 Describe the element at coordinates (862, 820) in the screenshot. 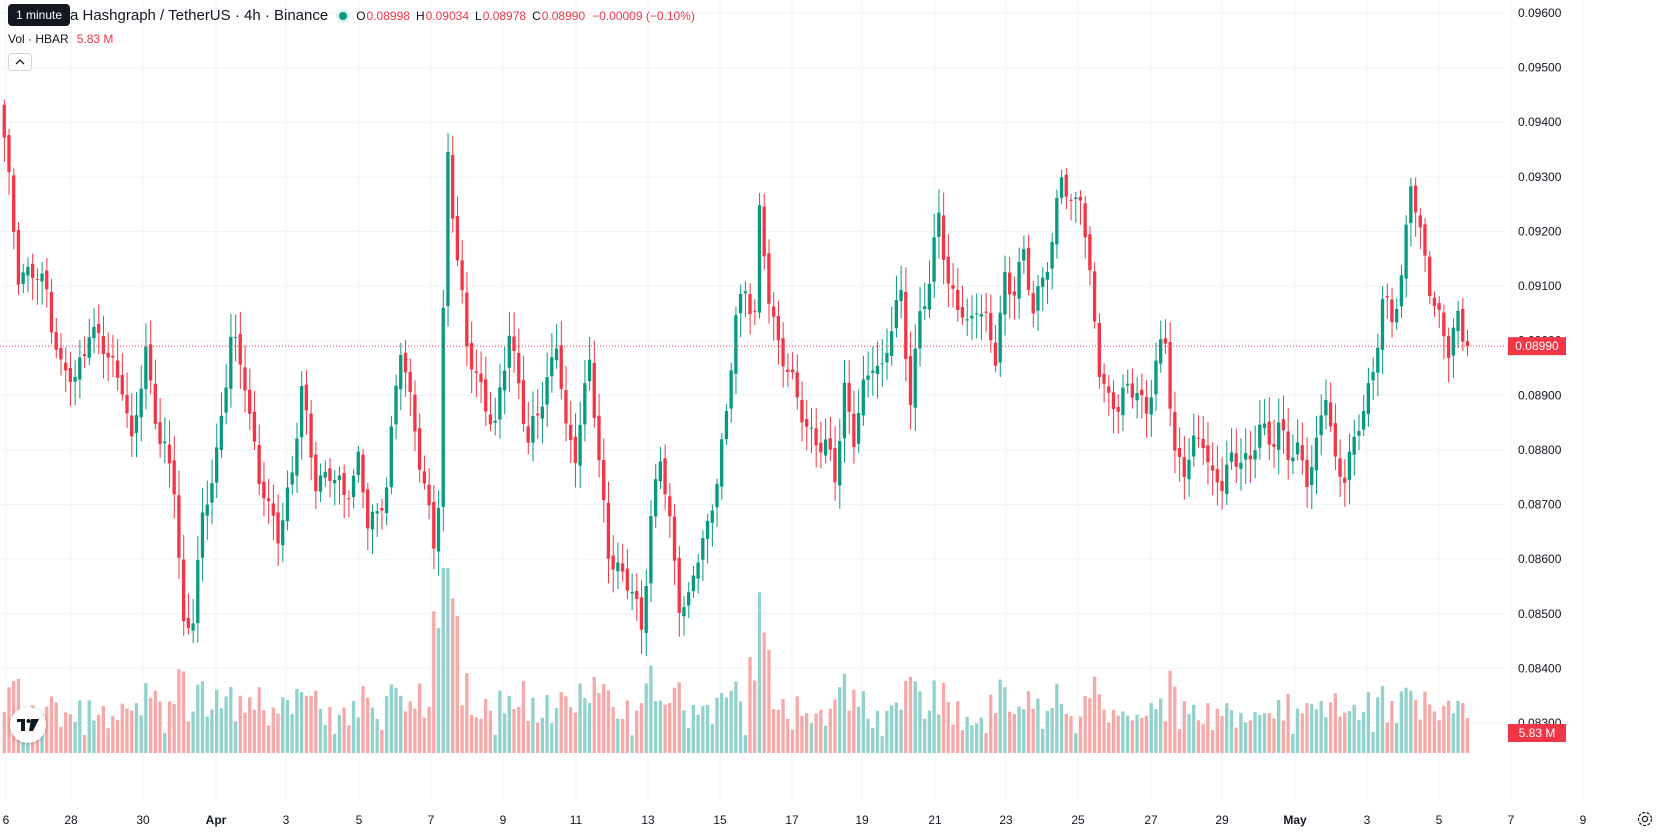

I see `time-tick-label: 19` at that location.